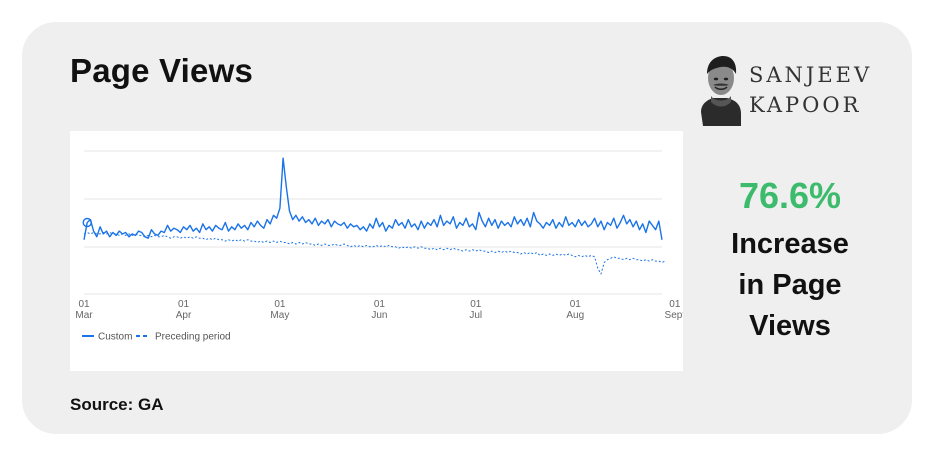 The width and height of the screenshot is (935, 452). Describe the element at coordinates (117, 404) in the screenshot. I see `source-note: Source: GA` at that location.